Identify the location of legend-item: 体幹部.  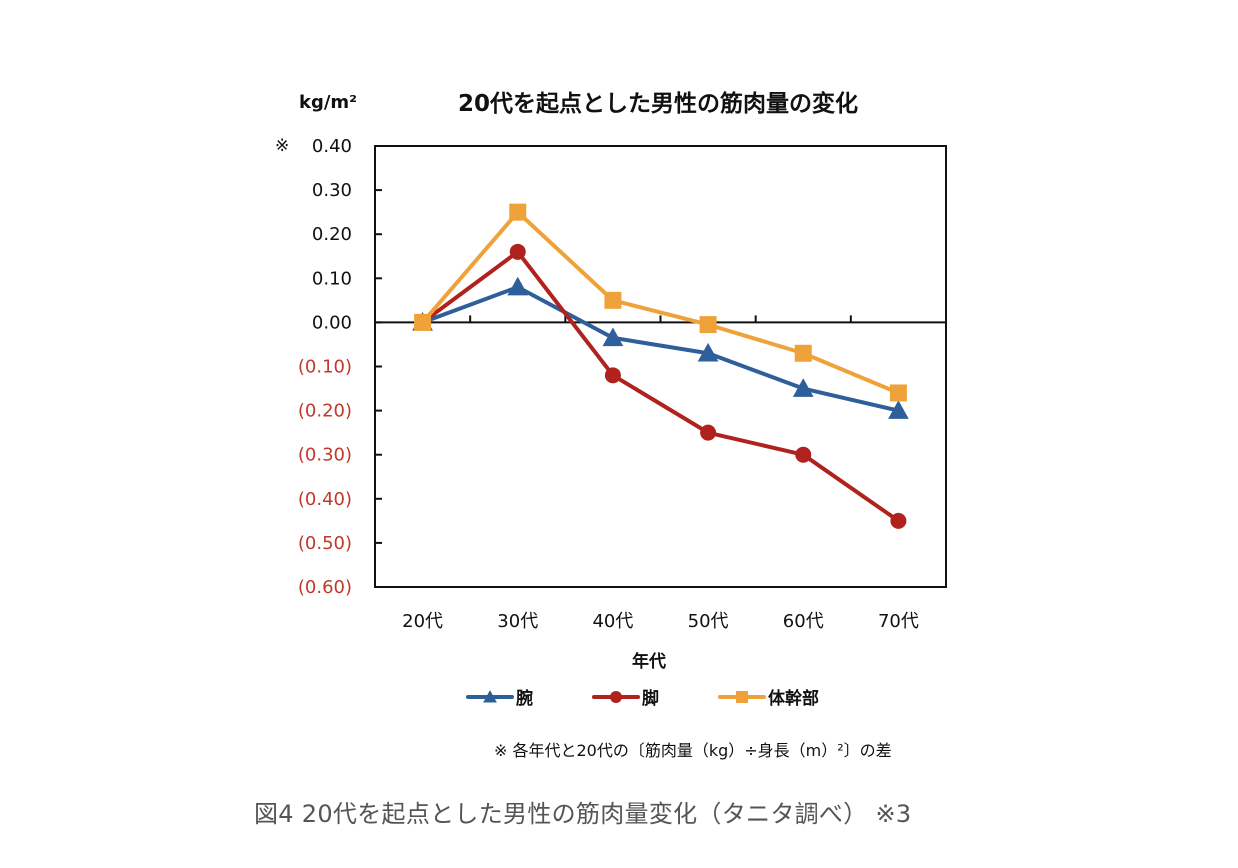
(768, 698).